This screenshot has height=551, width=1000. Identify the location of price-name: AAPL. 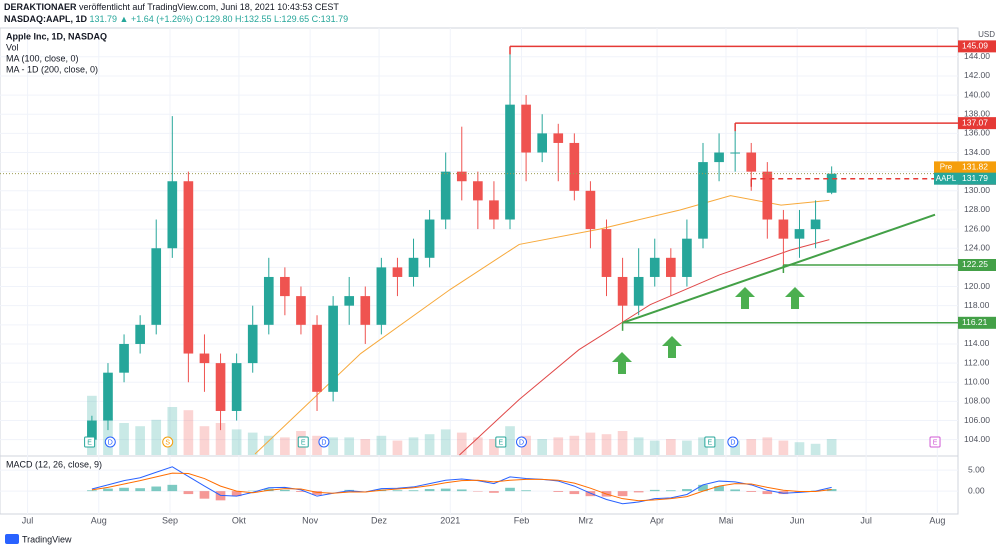
(946, 178).